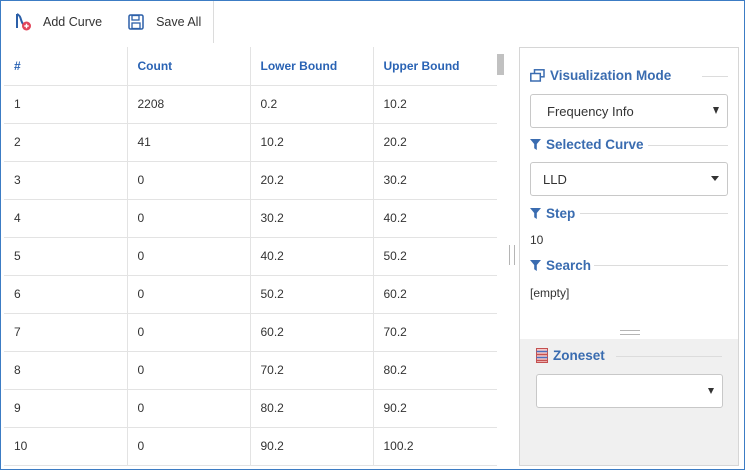 This screenshot has width=745, height=470. I want to click on cell-lower-bound: 70.2, so click(312, 370).